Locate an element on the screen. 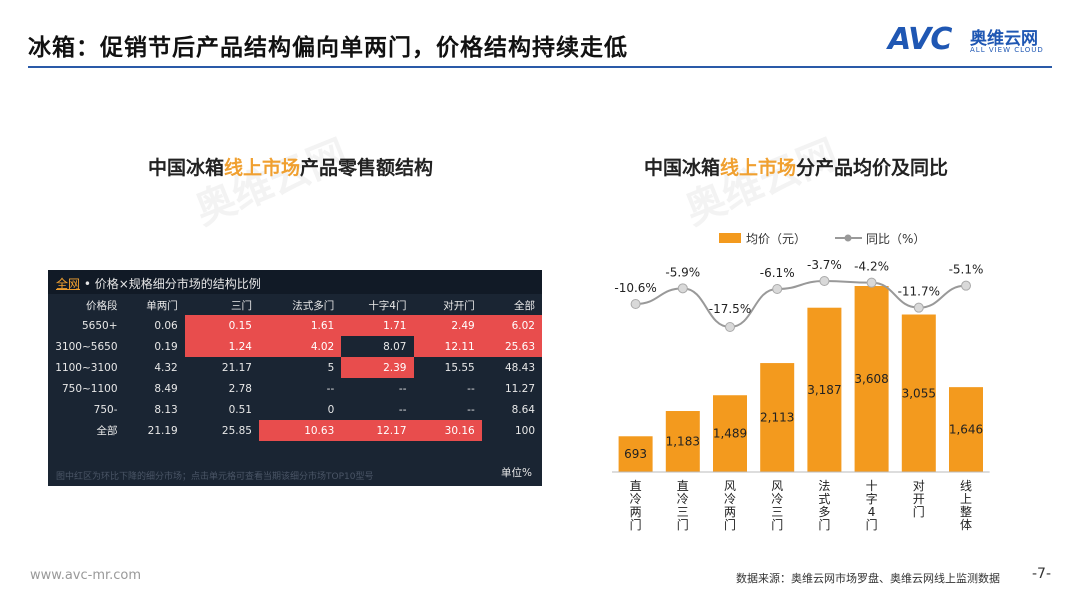  title-rule is located at coordinates (540, 67).